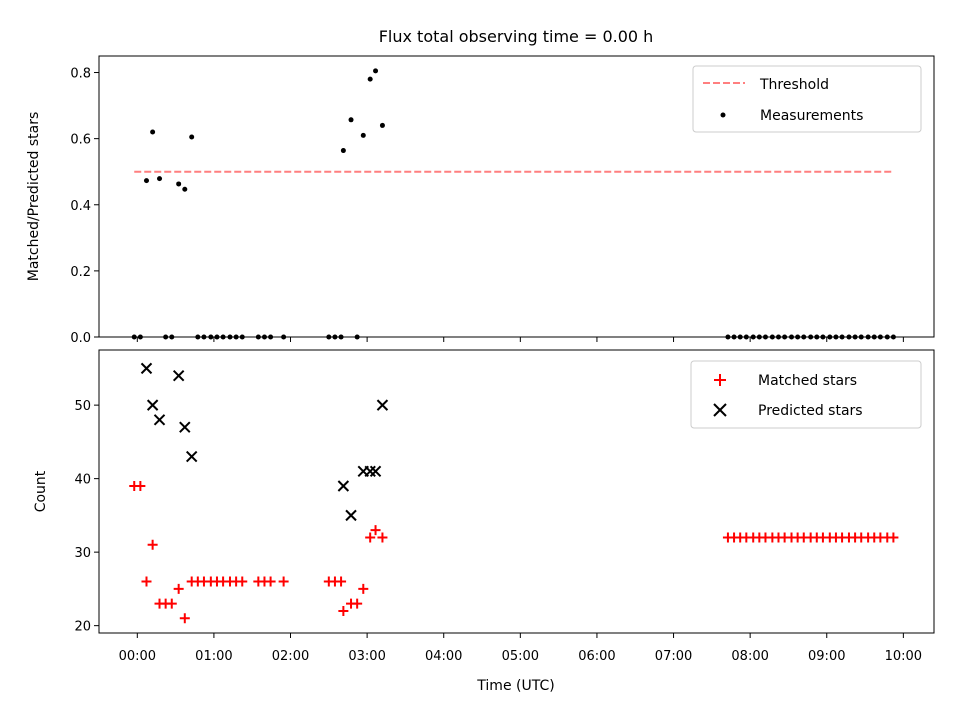 The height and width of the screenshot is (720, 960). What do you see at coordinates (82, 406) in the screenshot?
I see `count-y-tick-label: 50` at bounding box center [82, 406].